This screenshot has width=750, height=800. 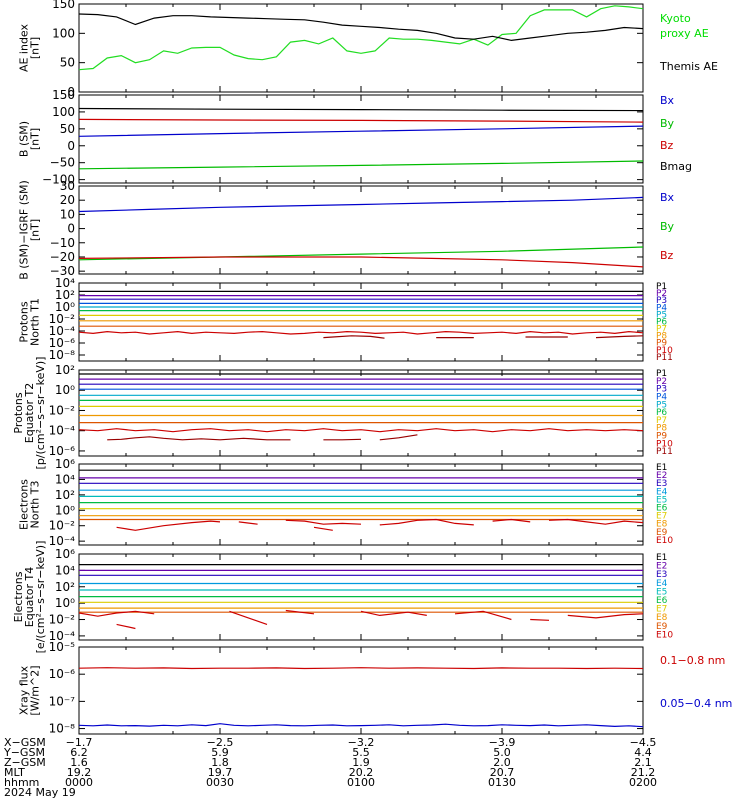 I want to click on ae-ylabel: [nT], so click(x=35, y=48).